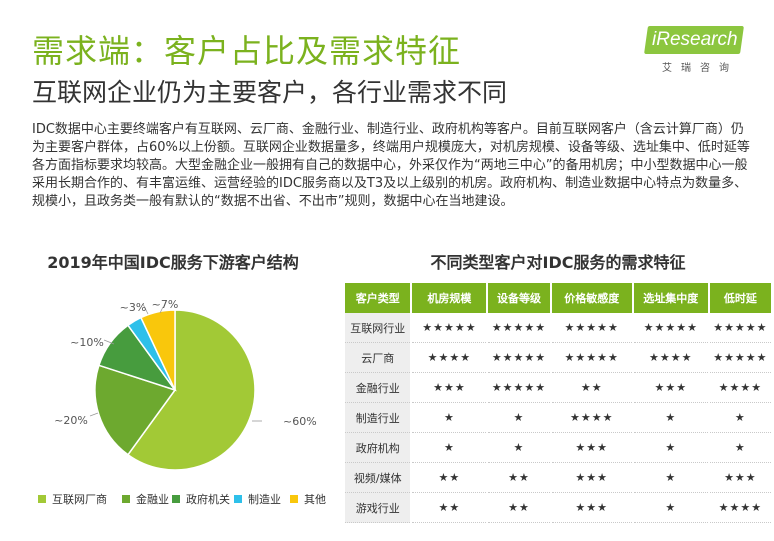 This screenshot has width=774, height=541. What do you see at coordinates (71, 420) in the screenshot?
I see `data-label-2: ~20%` at bounding box center [71, 420].